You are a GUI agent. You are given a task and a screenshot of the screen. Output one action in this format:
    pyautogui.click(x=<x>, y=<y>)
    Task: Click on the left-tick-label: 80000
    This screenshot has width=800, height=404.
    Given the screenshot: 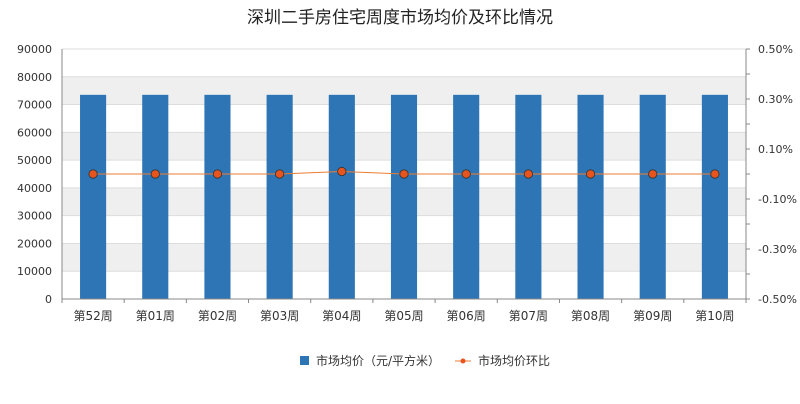 What is the action you would take?
    pyautogui.click(x=34, y=77)
    